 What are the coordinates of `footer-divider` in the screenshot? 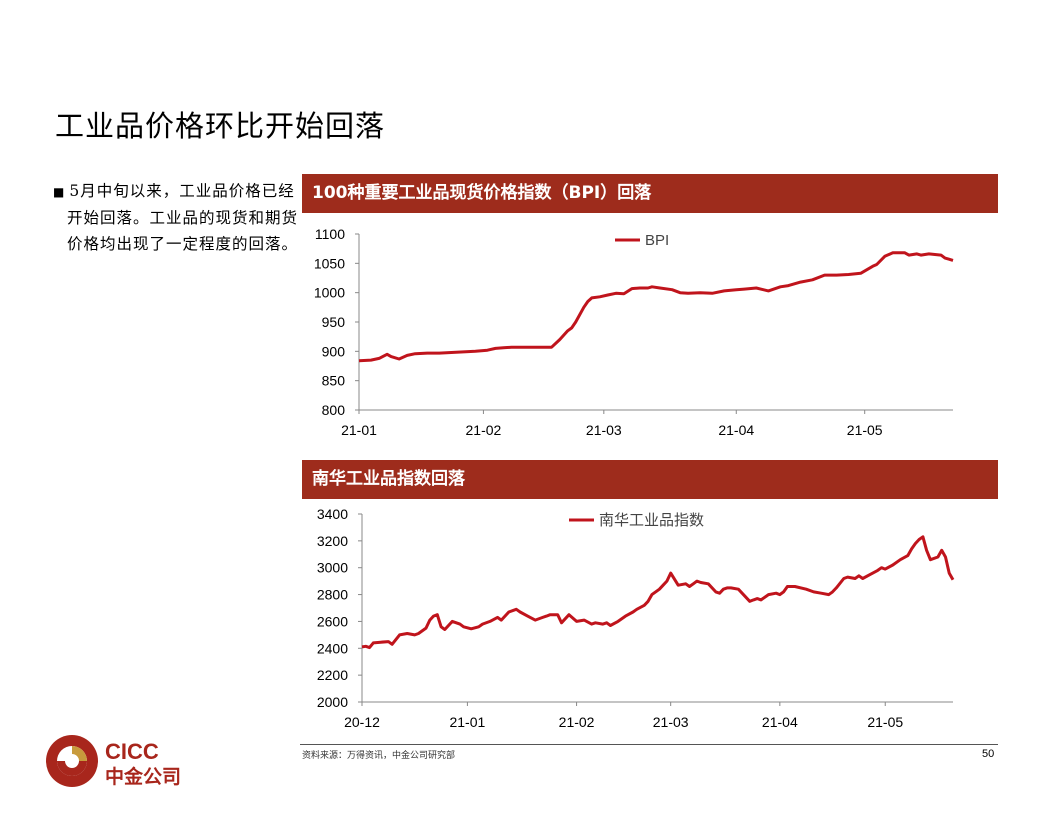 It's located at (649, 744).